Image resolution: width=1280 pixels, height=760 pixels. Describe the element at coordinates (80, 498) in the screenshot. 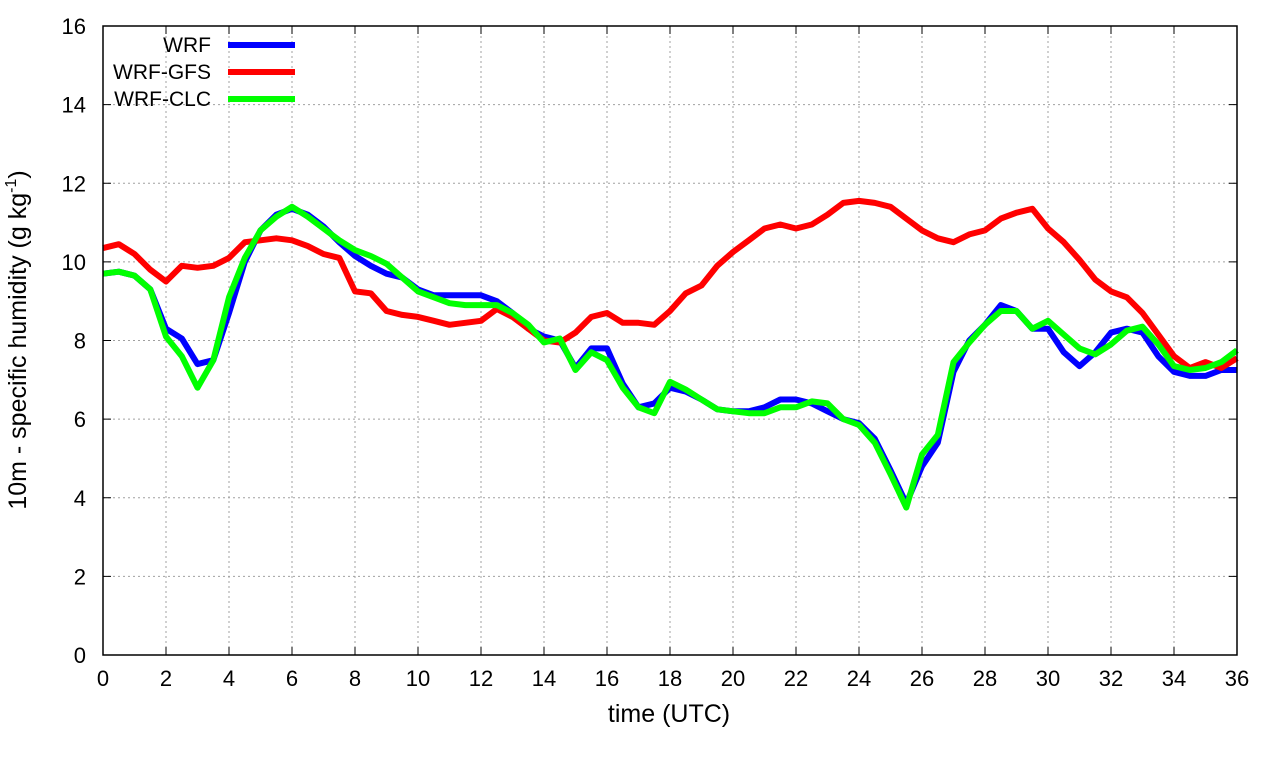

I see `y-tick-label: 4` at that location.